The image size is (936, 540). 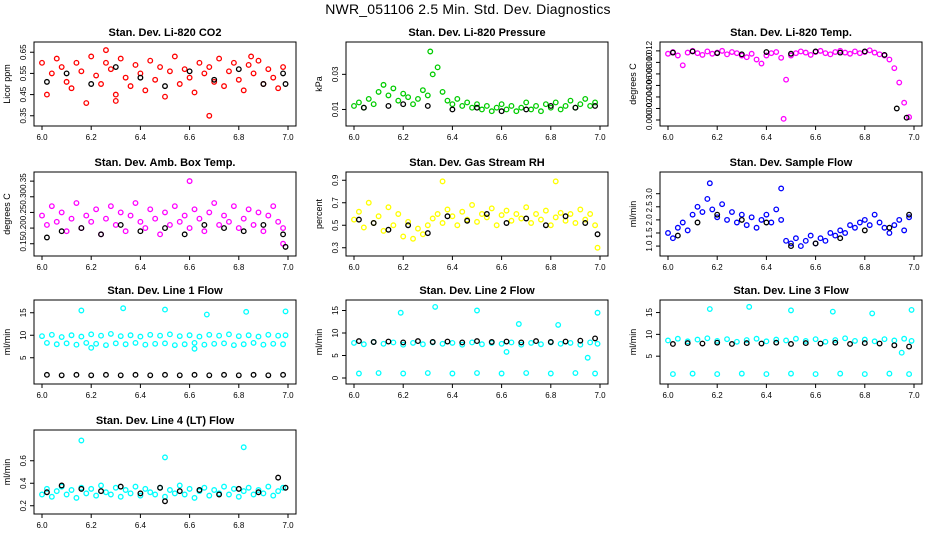 What do you see at coordinates (7, 84) in the screenshot?
I see `y-axis-label: Licor ppm` at bounding box center [7, 84].